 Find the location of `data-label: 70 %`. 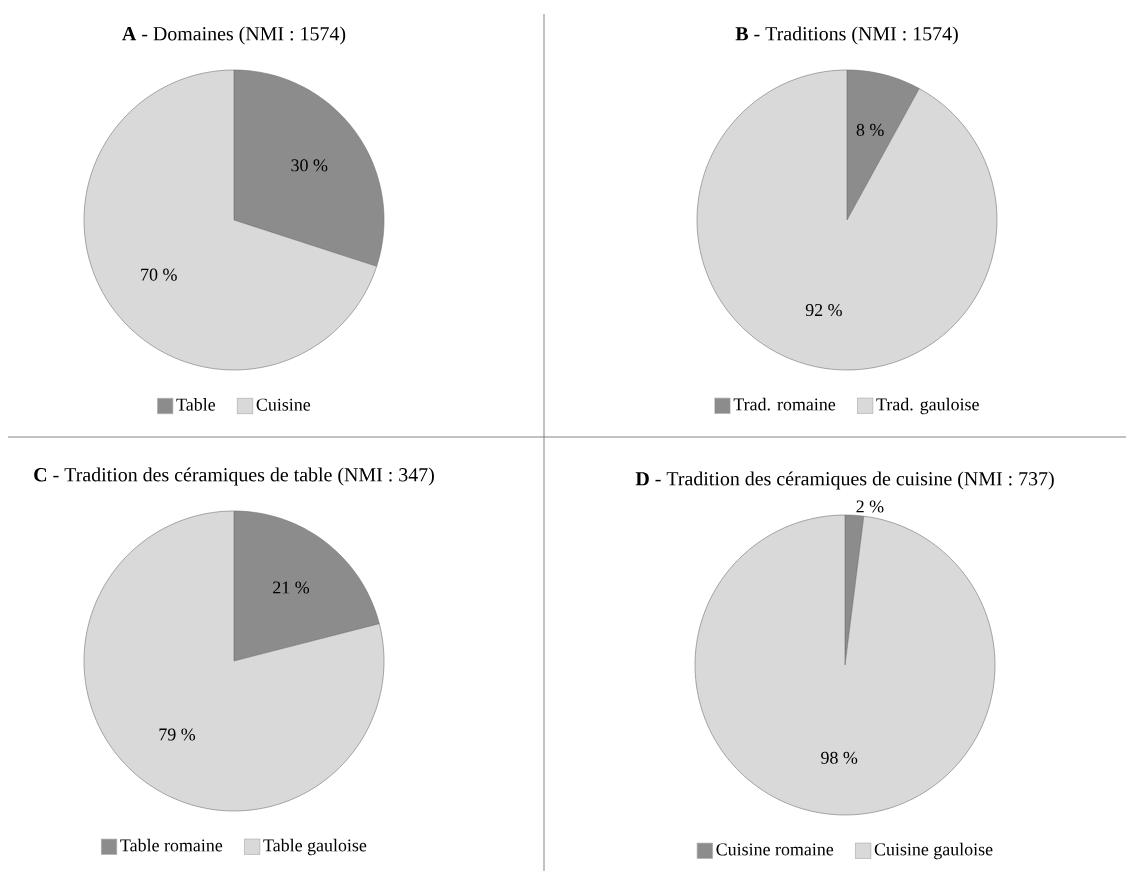

data-label: 70 % is located at coordinates (159, 274).